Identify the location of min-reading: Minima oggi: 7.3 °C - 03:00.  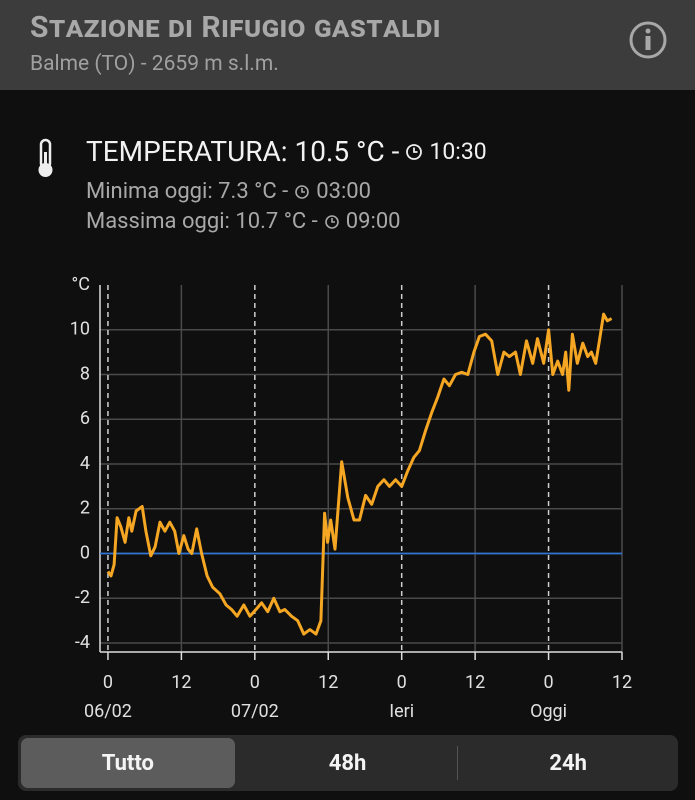
(228, 191).